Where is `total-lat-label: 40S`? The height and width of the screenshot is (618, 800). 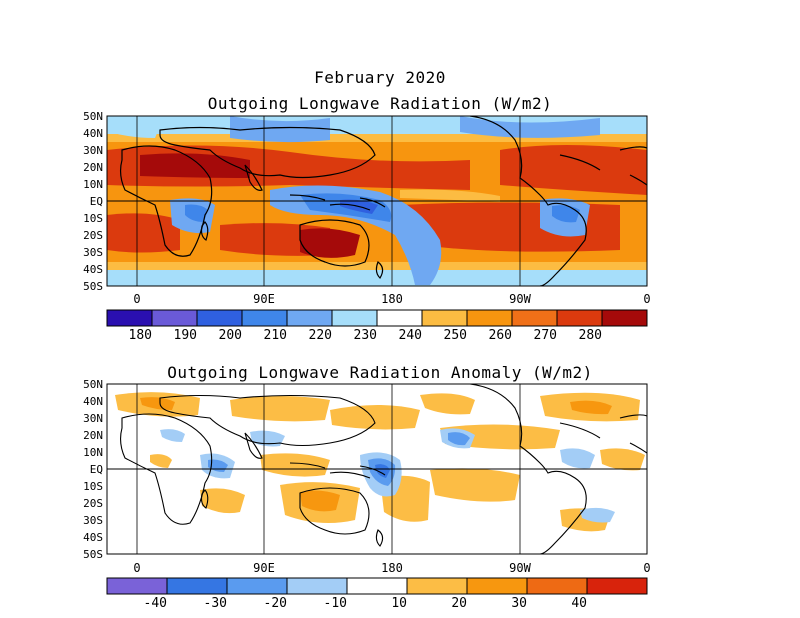
total-lat-label: 40S is located at coordinates (93, 269).